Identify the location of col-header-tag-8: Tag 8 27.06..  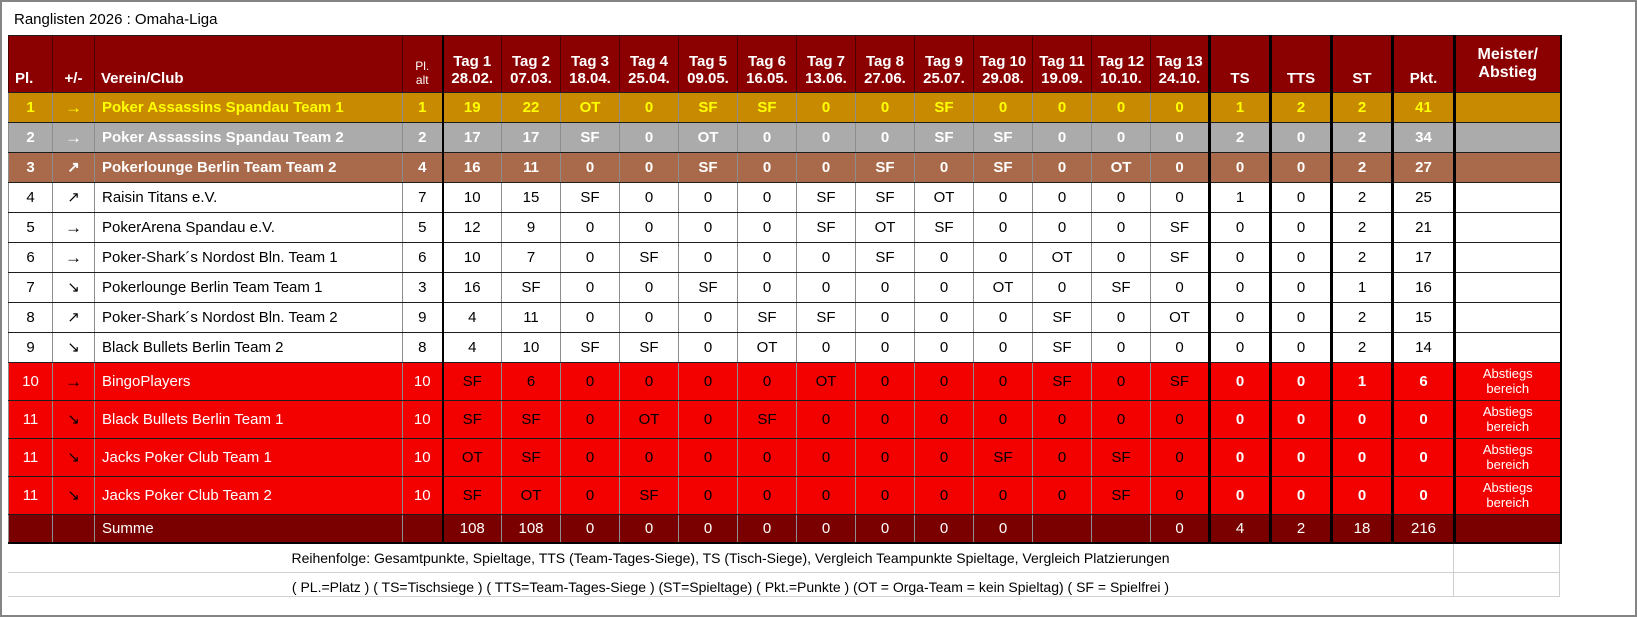
(885, 64).